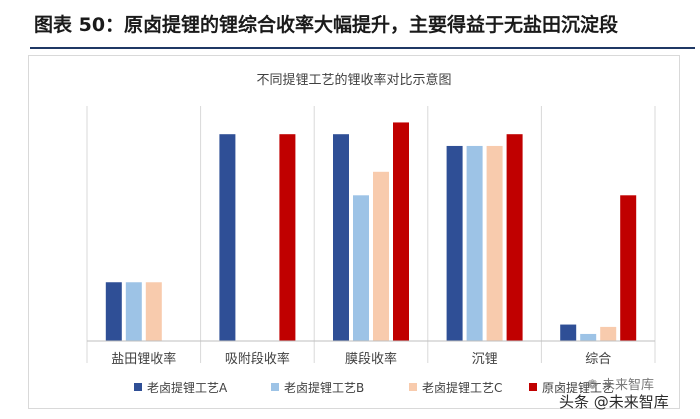 The height and width of the screenshot is (419, 700). I want to click on chart-title: 不同提锂工艺的锂收率对比示意图, so click(353, 80).